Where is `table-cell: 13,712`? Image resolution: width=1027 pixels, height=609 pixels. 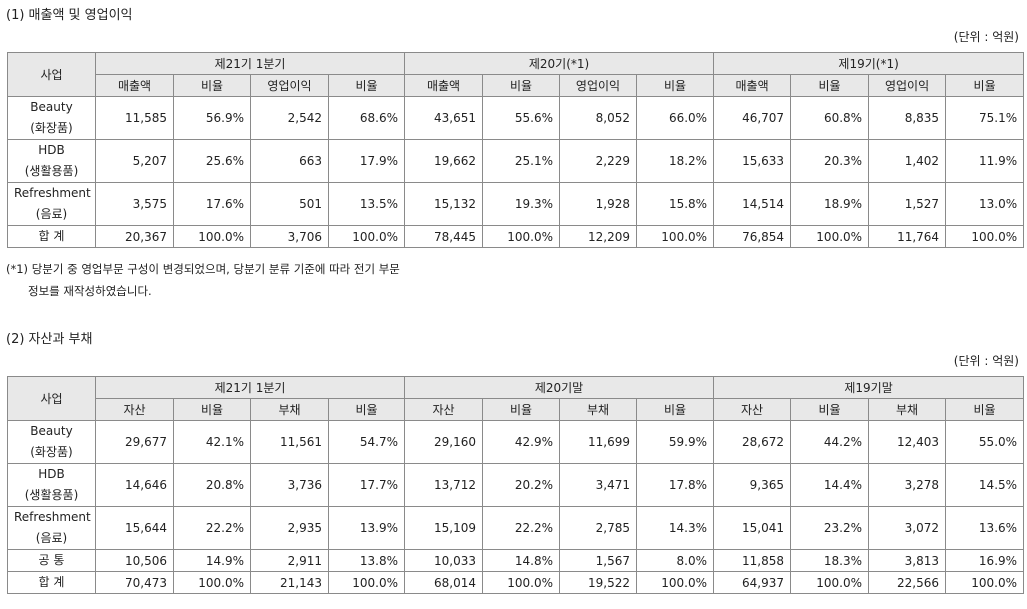
table-cell: 13,712 is located at coordinates (444, 485).